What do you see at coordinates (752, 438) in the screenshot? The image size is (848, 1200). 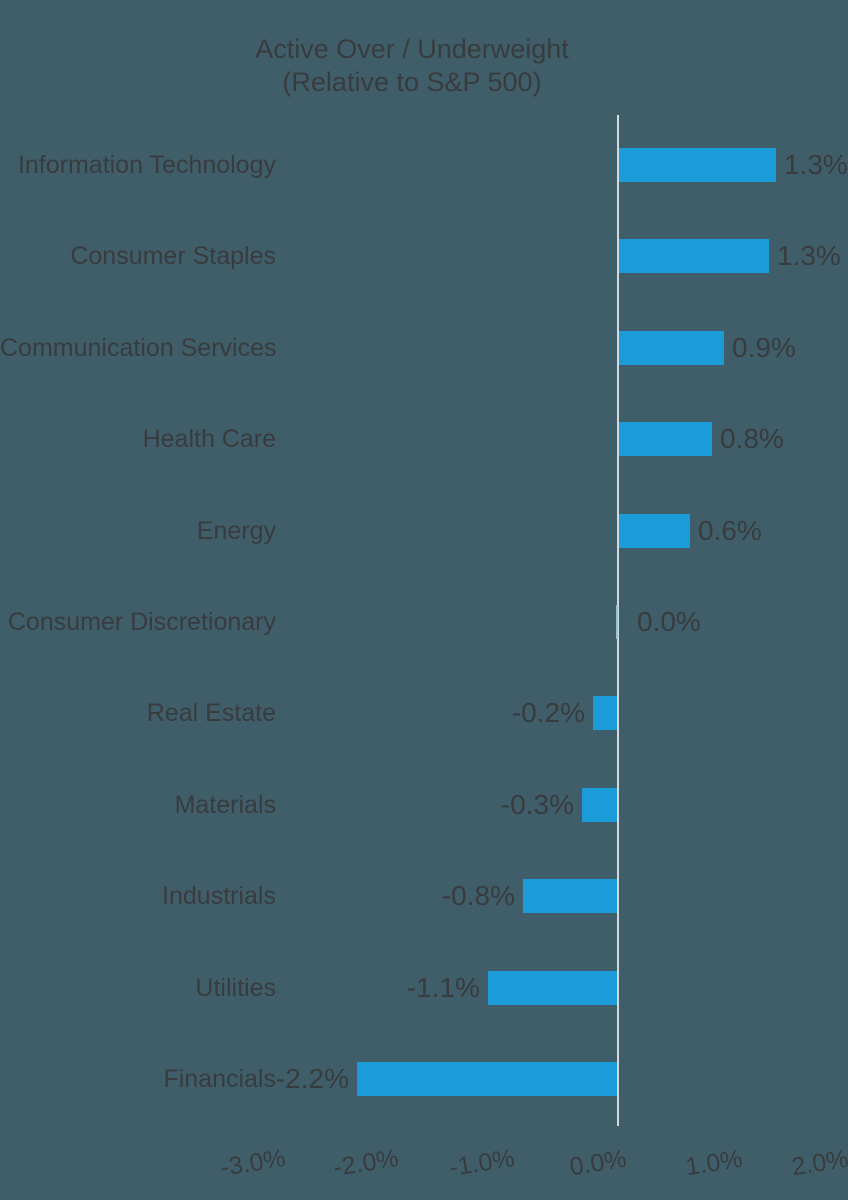 I see `value-label: 0.8%` at bounding box center [752, 438].